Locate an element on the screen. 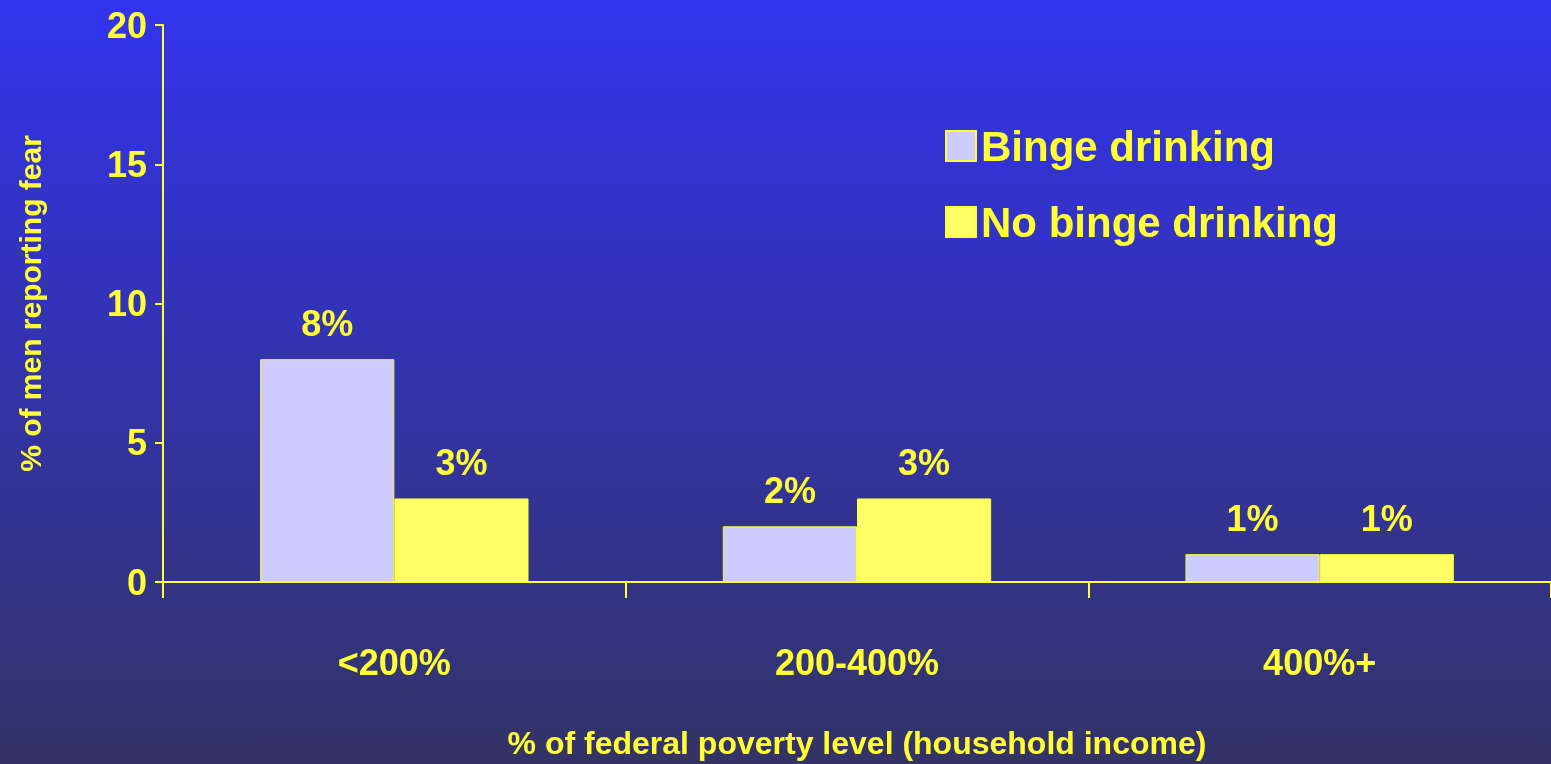 Image resolution: width=1551 pixels, height=764 pixels. y-tick-label: 10 is located at coordinates (126, 303).